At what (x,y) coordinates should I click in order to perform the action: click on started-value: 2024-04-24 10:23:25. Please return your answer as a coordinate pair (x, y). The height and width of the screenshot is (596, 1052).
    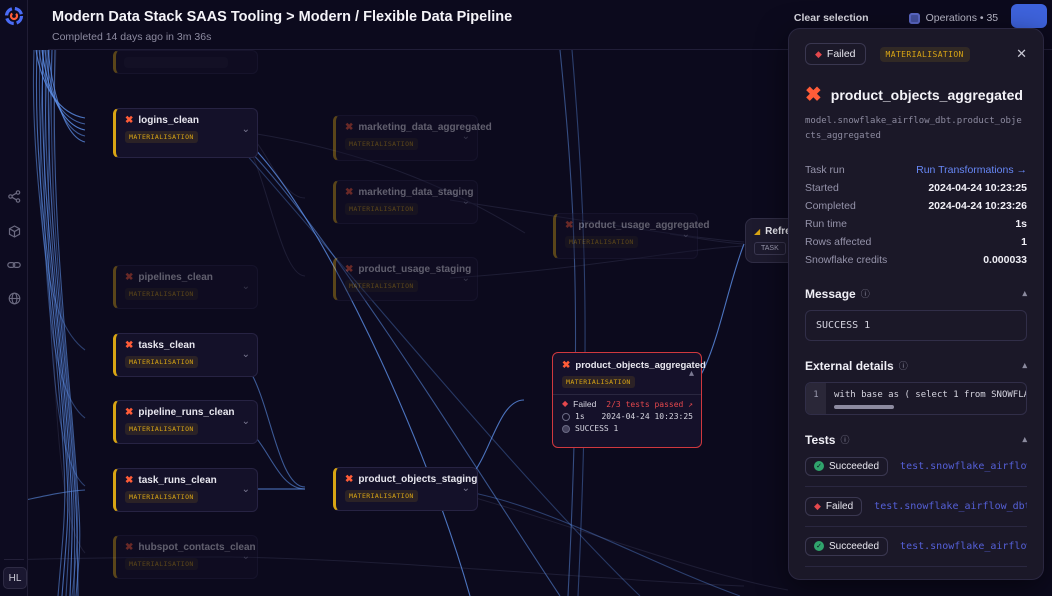
    Looking at the image, I should click on (977, 187).